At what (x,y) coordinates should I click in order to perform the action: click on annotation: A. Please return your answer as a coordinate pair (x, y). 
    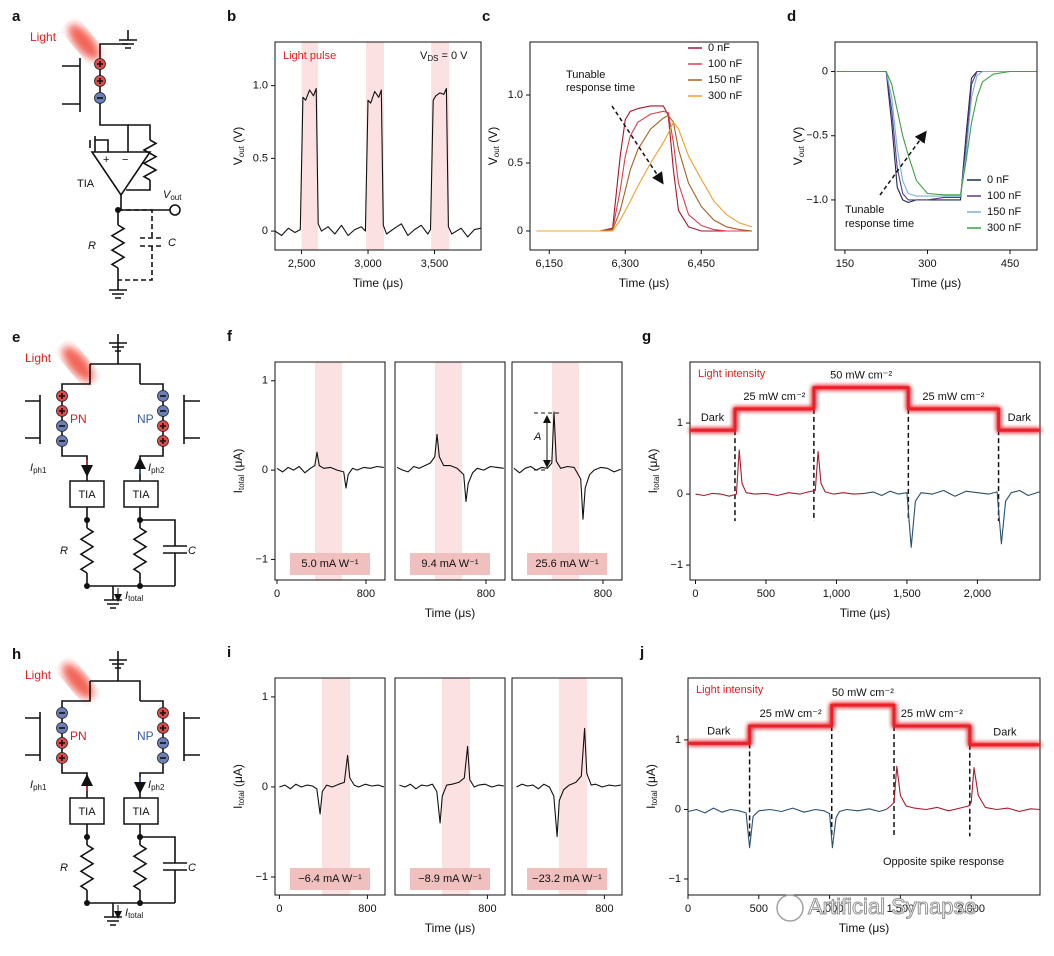
    Looking at the image, I should click on (537, 437).